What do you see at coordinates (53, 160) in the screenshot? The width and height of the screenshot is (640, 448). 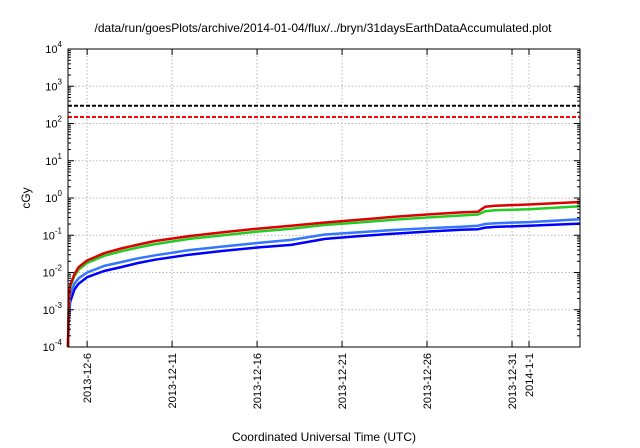 I see `y-tick-label: 10¹` at bounding box center [53, 160].